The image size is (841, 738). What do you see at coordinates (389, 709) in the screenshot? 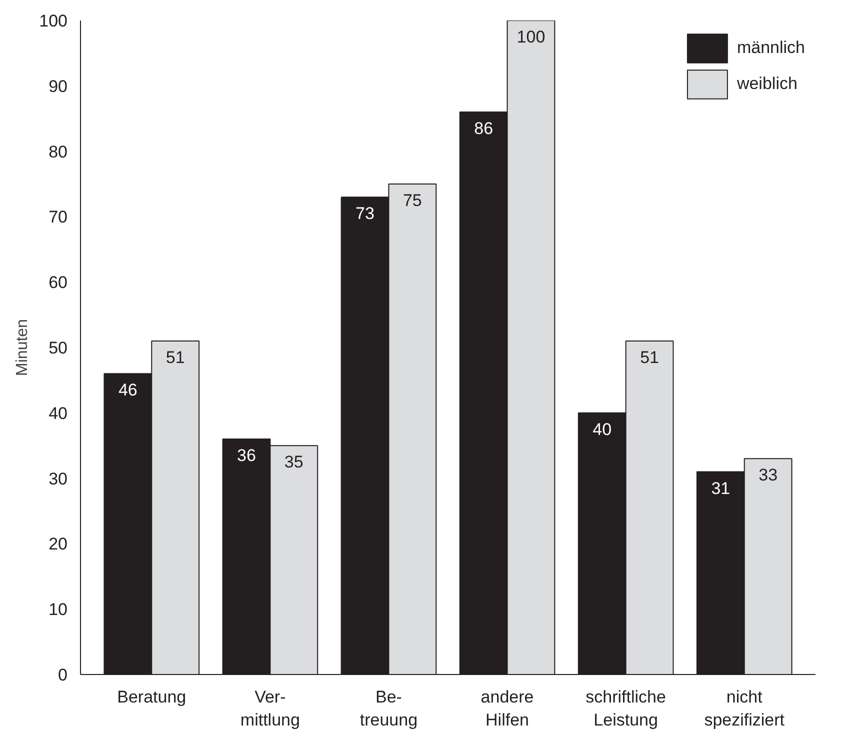
I see `x-tick-label: Be- treuung` at bounding box center [389, 709].